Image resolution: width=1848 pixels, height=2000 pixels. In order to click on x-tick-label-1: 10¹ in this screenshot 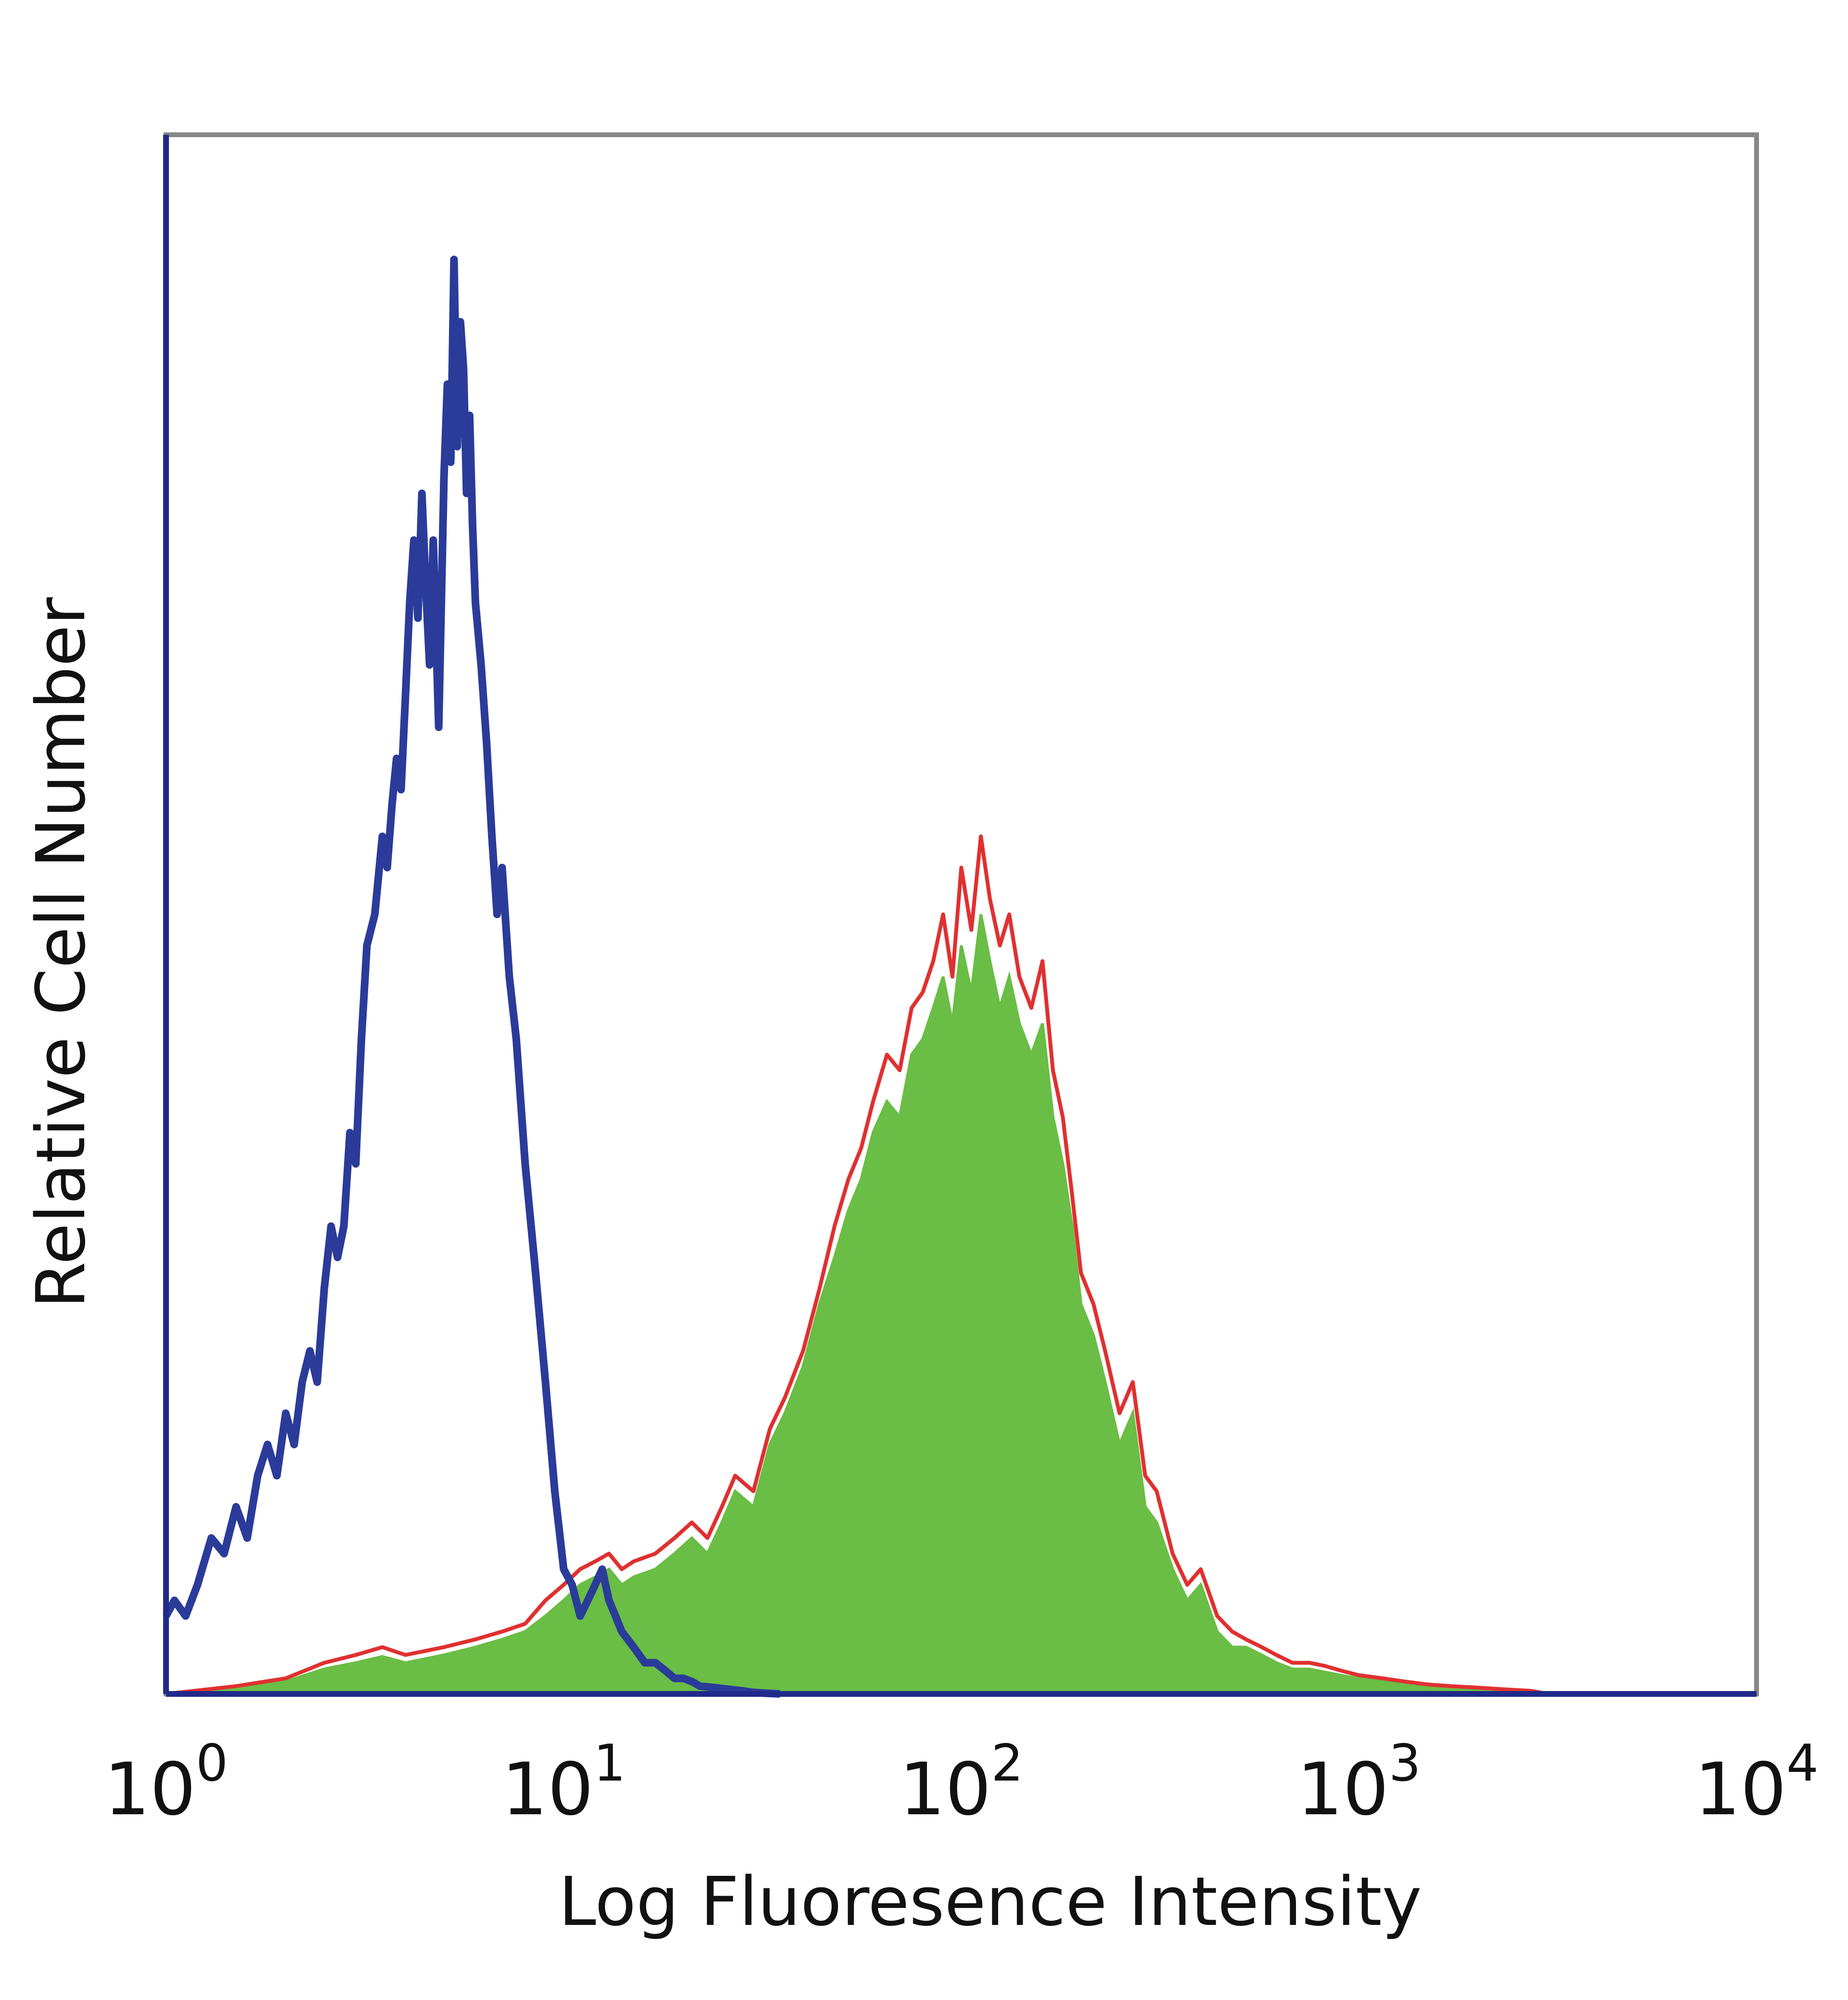, I will do `click(563, 1783)`.